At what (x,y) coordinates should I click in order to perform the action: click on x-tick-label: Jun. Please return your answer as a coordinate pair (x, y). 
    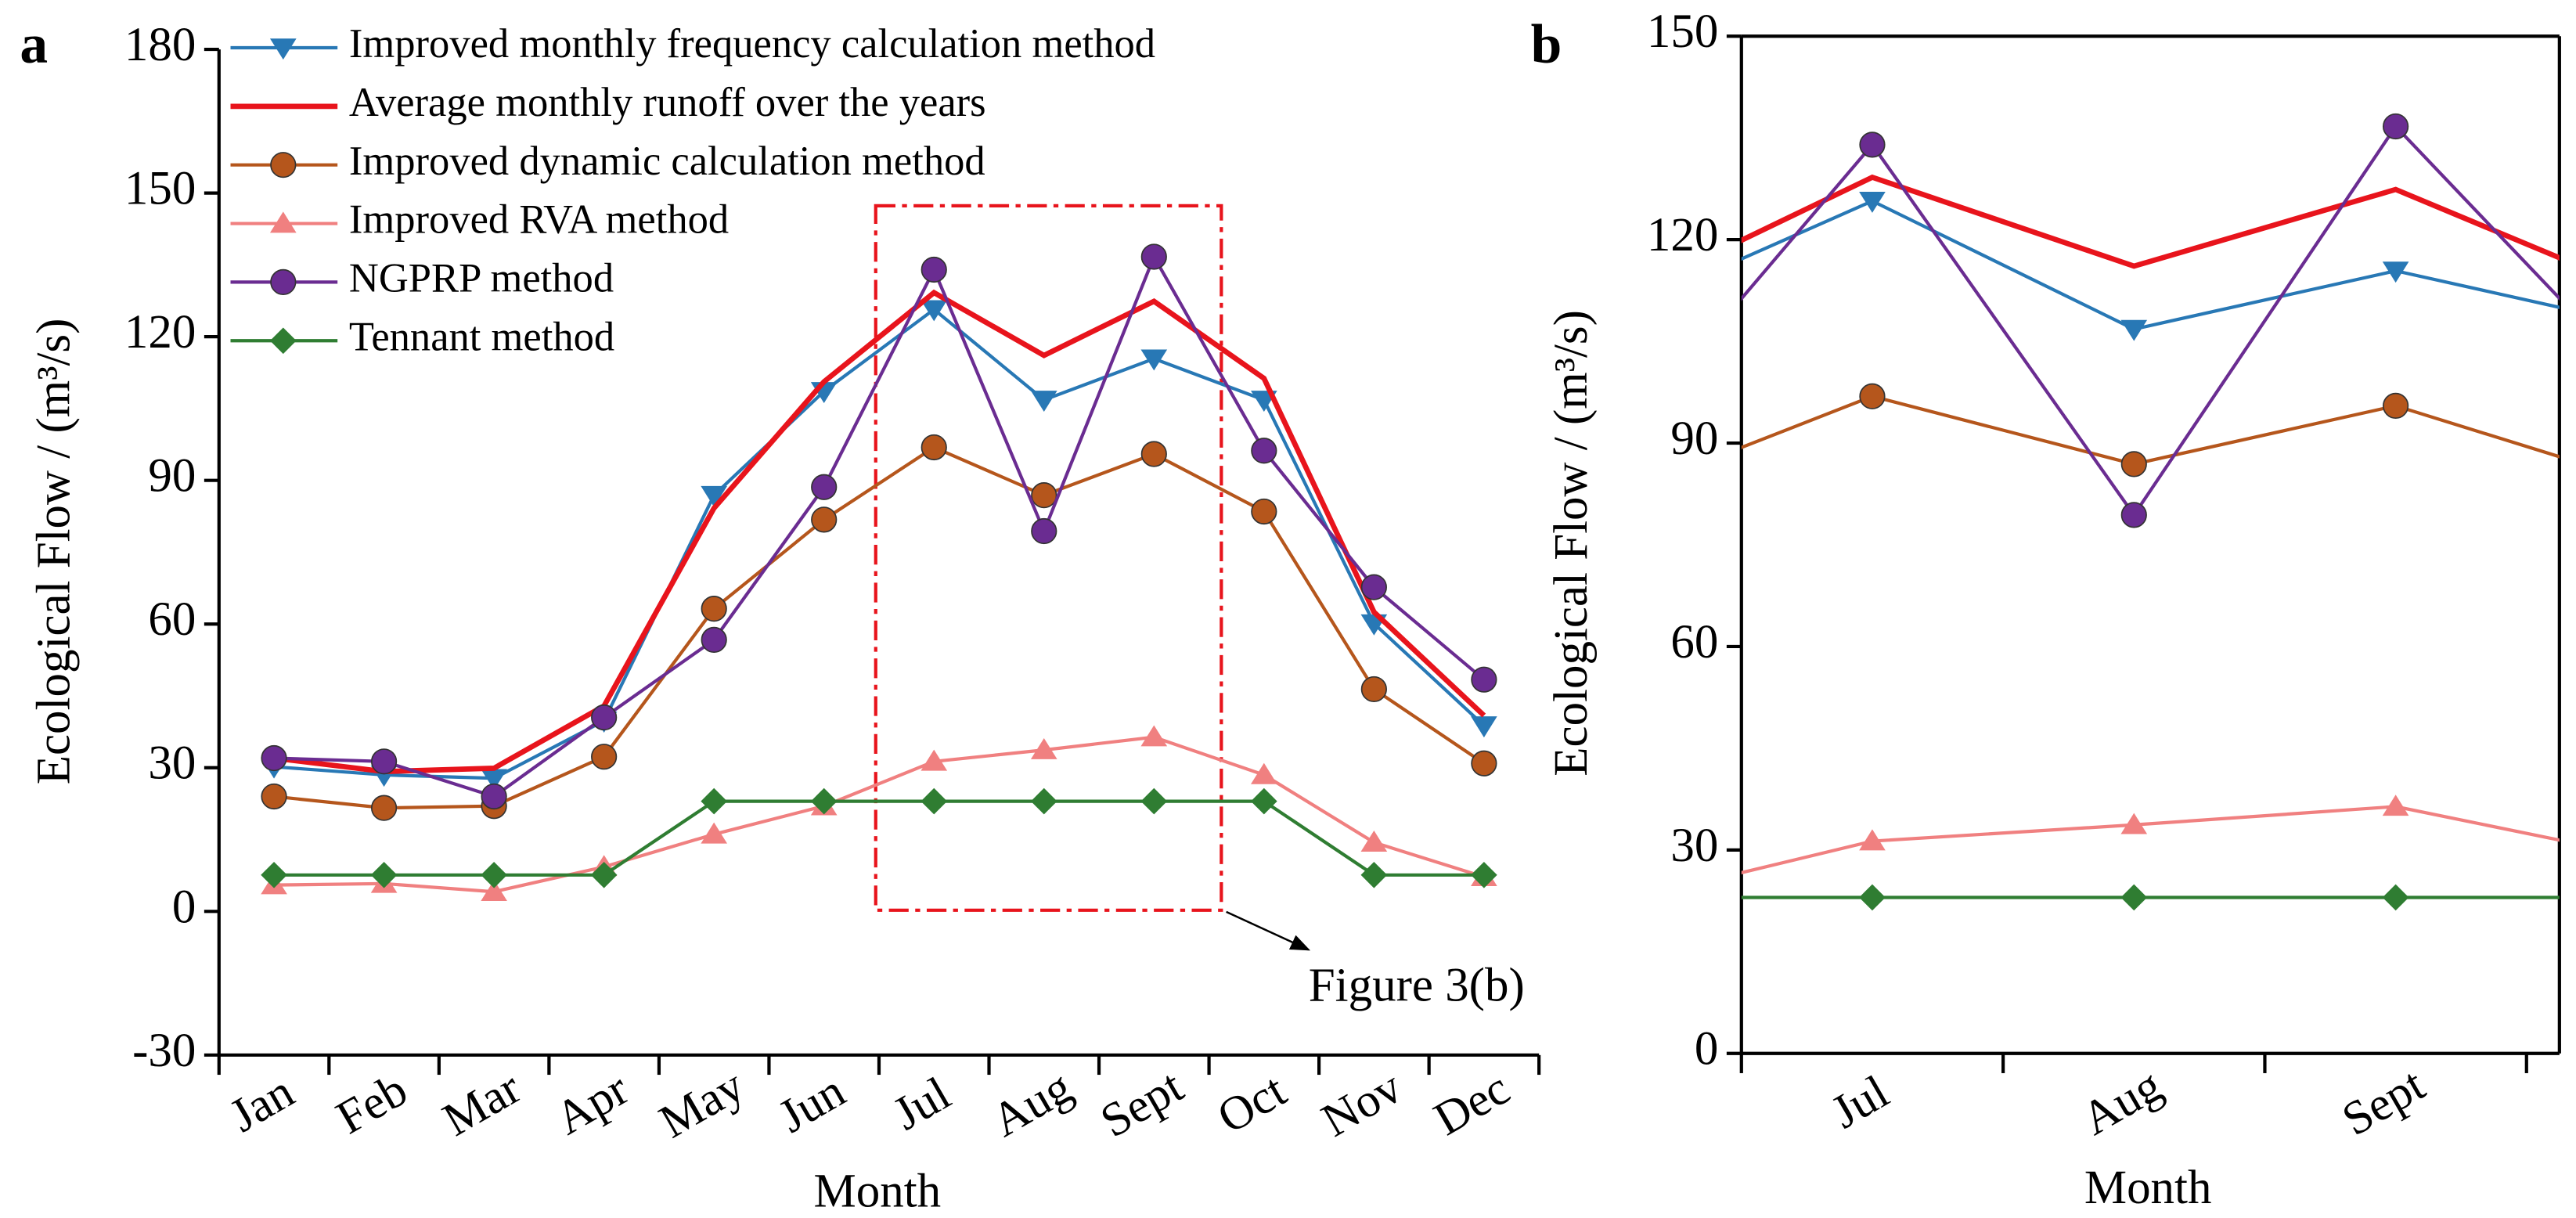
    Looking at the image, I should click on (812, 1104).